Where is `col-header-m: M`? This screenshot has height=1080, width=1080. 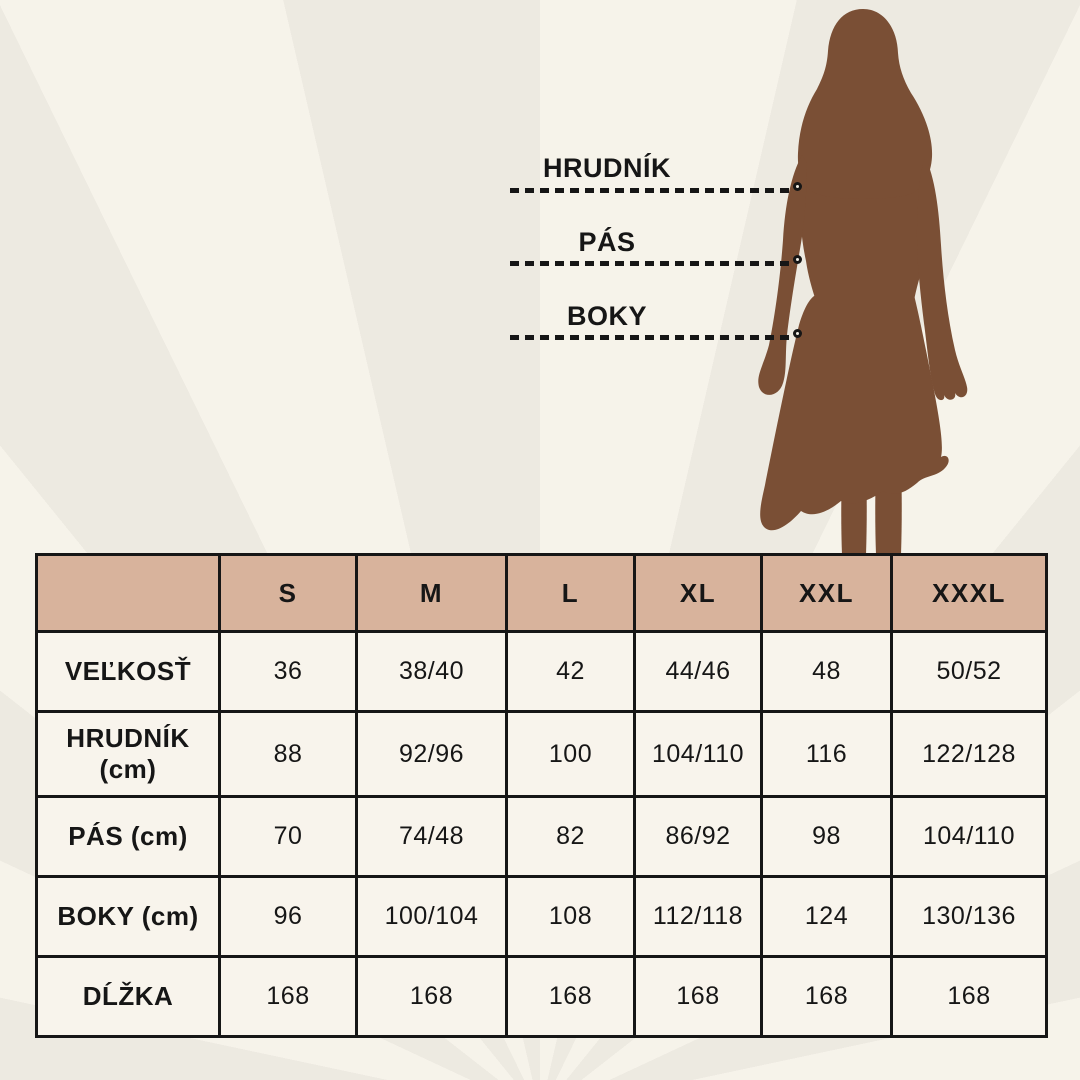
col-header-m: M is located at coordinates (431, 593).